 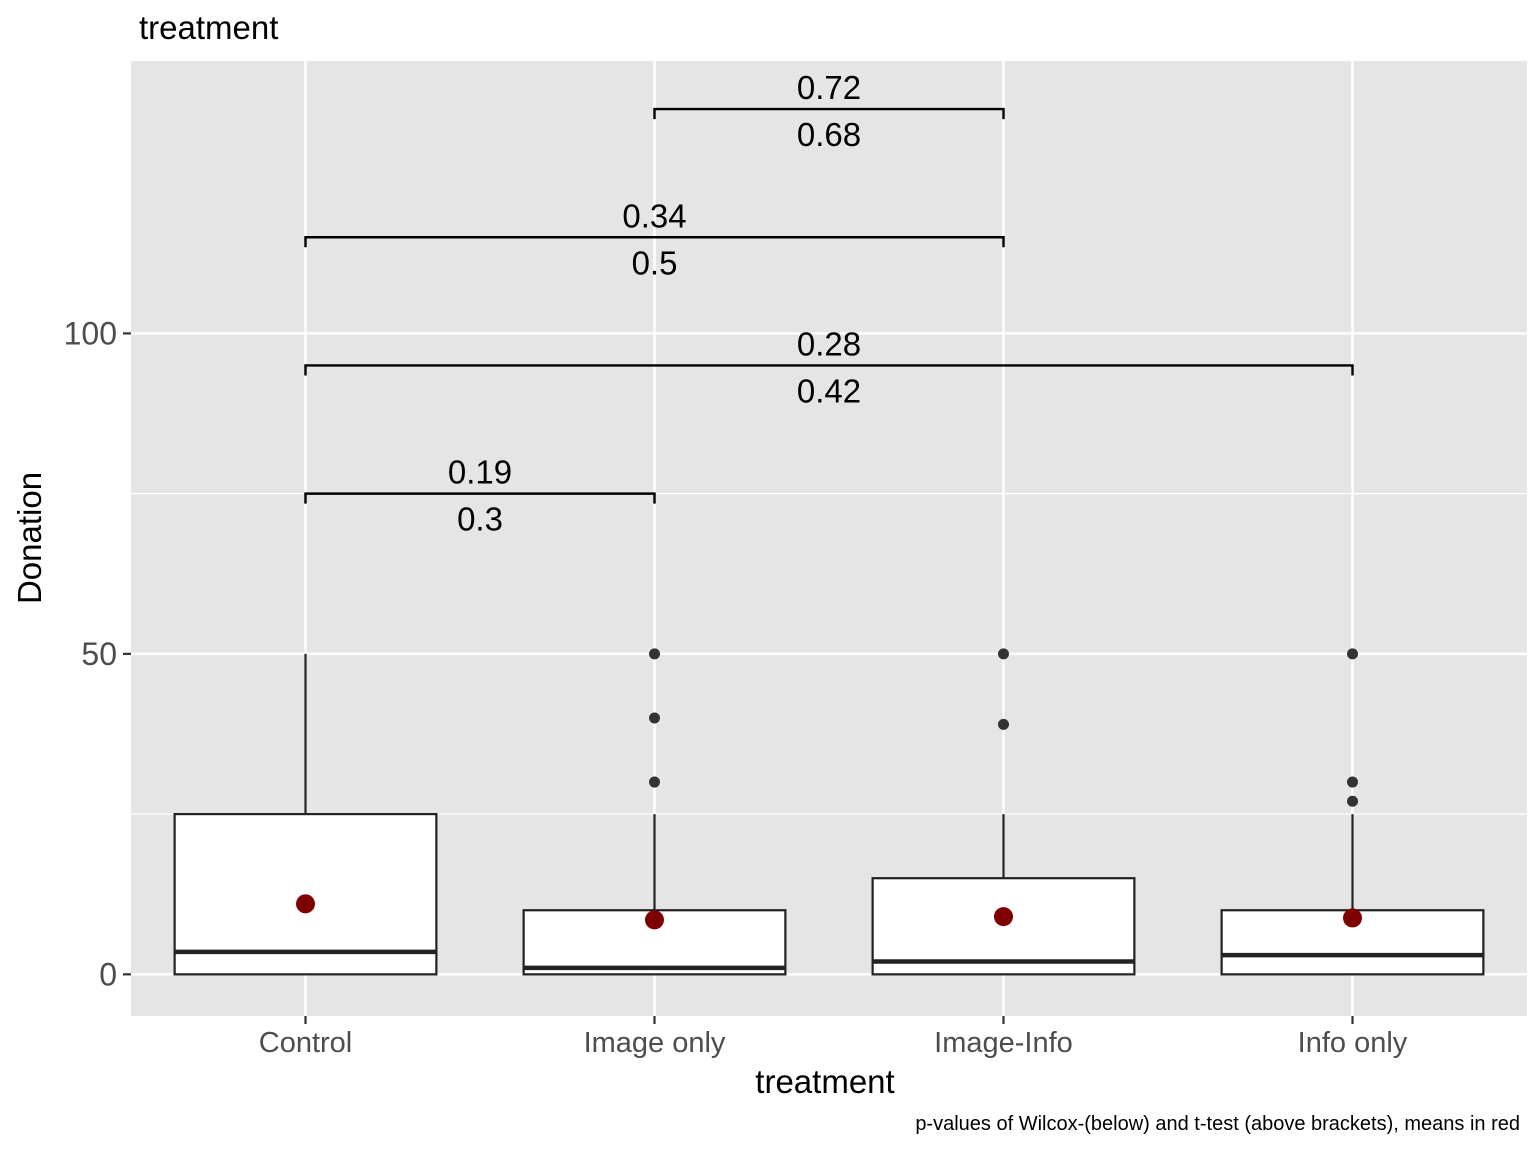 What do you see at coordinates (1353, 1043) in the screenshot?
I see `x-tick-label: Info only` at bounding box center [1353, 1043].